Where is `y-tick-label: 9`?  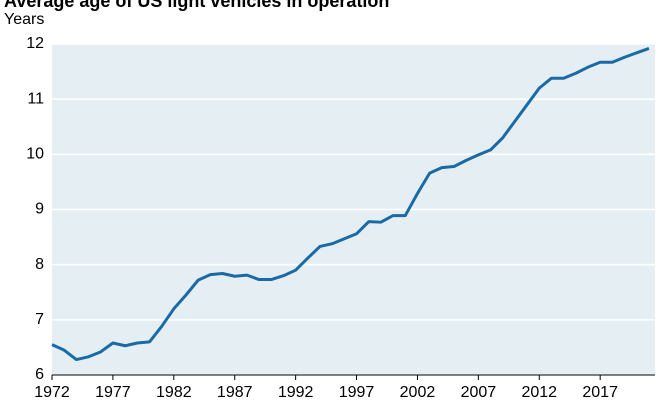
y-tick-label: 9 is located at coordinates (39, 209).